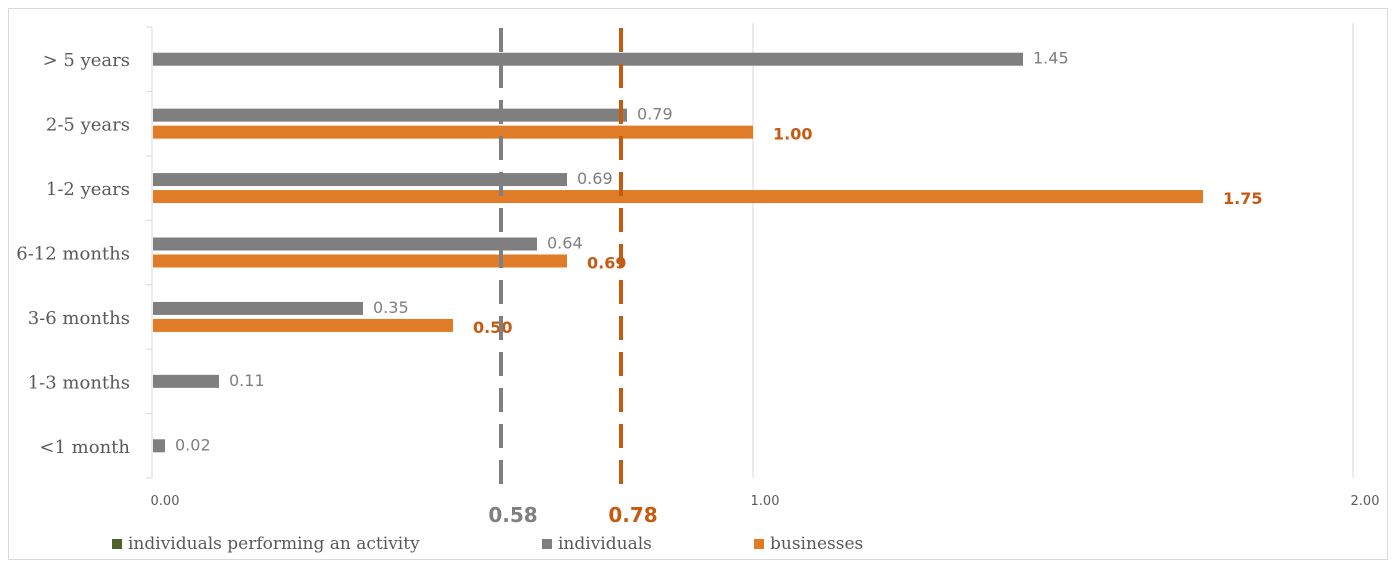 Image resolution: width=1392 pixels, height=562 pixels. What do you see at coordinates (247, 380) in the screenshot?
I see `data-label-individuals: 0.11` at bounding box center [247, 380].